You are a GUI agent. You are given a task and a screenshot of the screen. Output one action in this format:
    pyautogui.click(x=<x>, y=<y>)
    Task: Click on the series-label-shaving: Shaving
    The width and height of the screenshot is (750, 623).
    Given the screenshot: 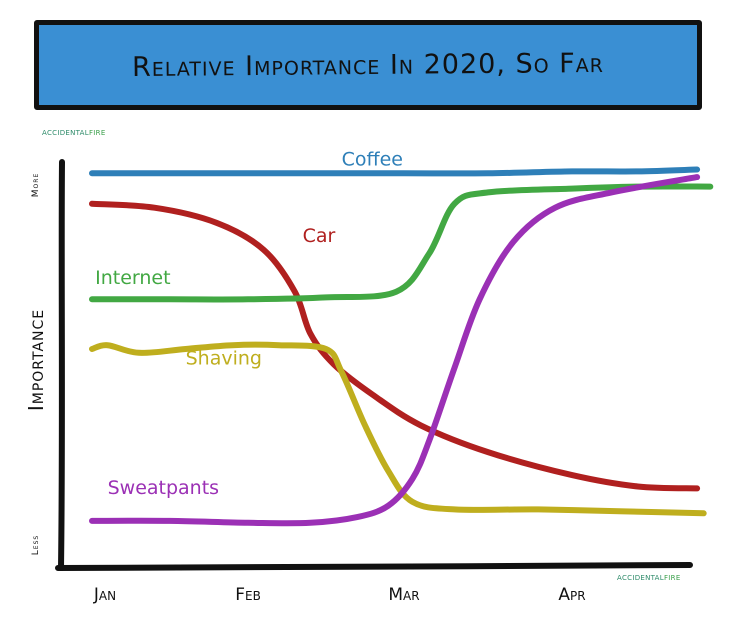 What is the action you would take?
    pyautogui.click(x=224, y=358)
    